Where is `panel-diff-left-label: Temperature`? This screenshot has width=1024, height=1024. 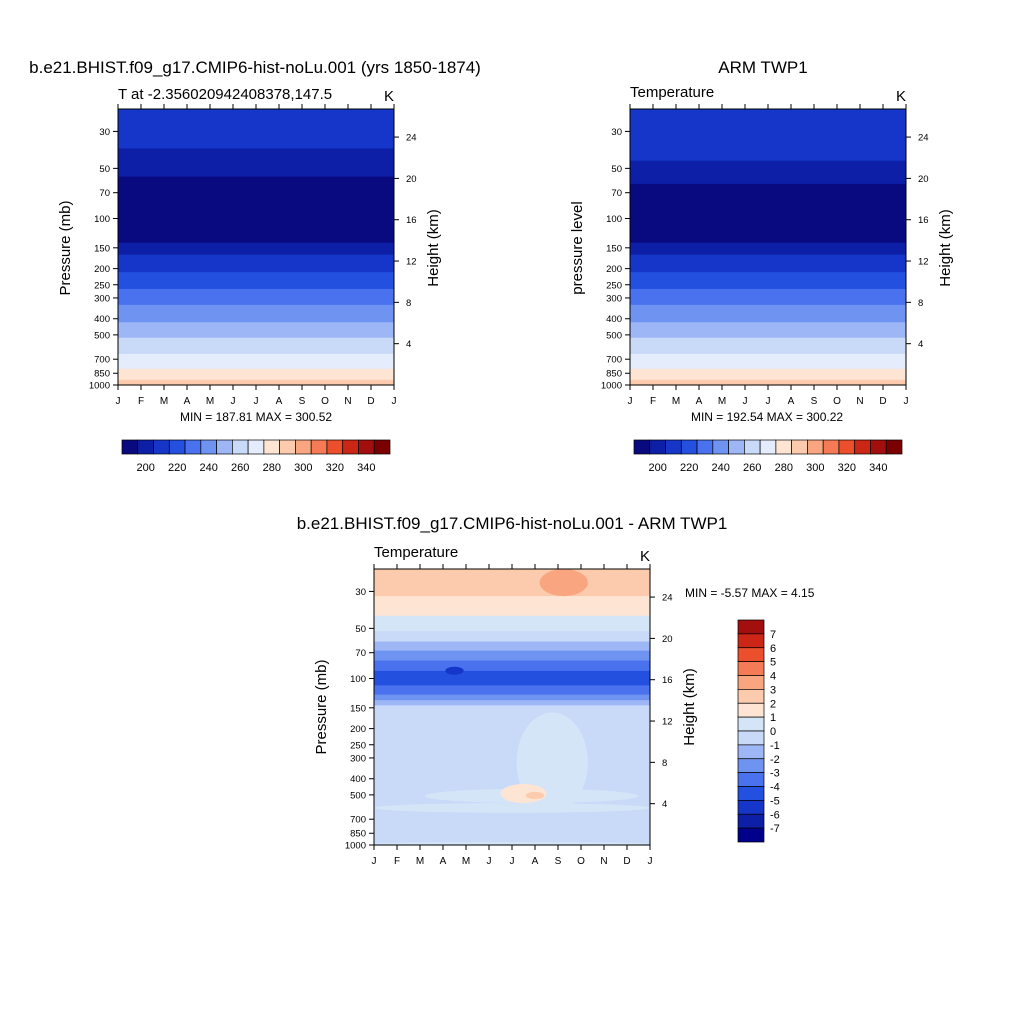 panel-diff-left-label: Temperature is located at coordinates (416, 552).